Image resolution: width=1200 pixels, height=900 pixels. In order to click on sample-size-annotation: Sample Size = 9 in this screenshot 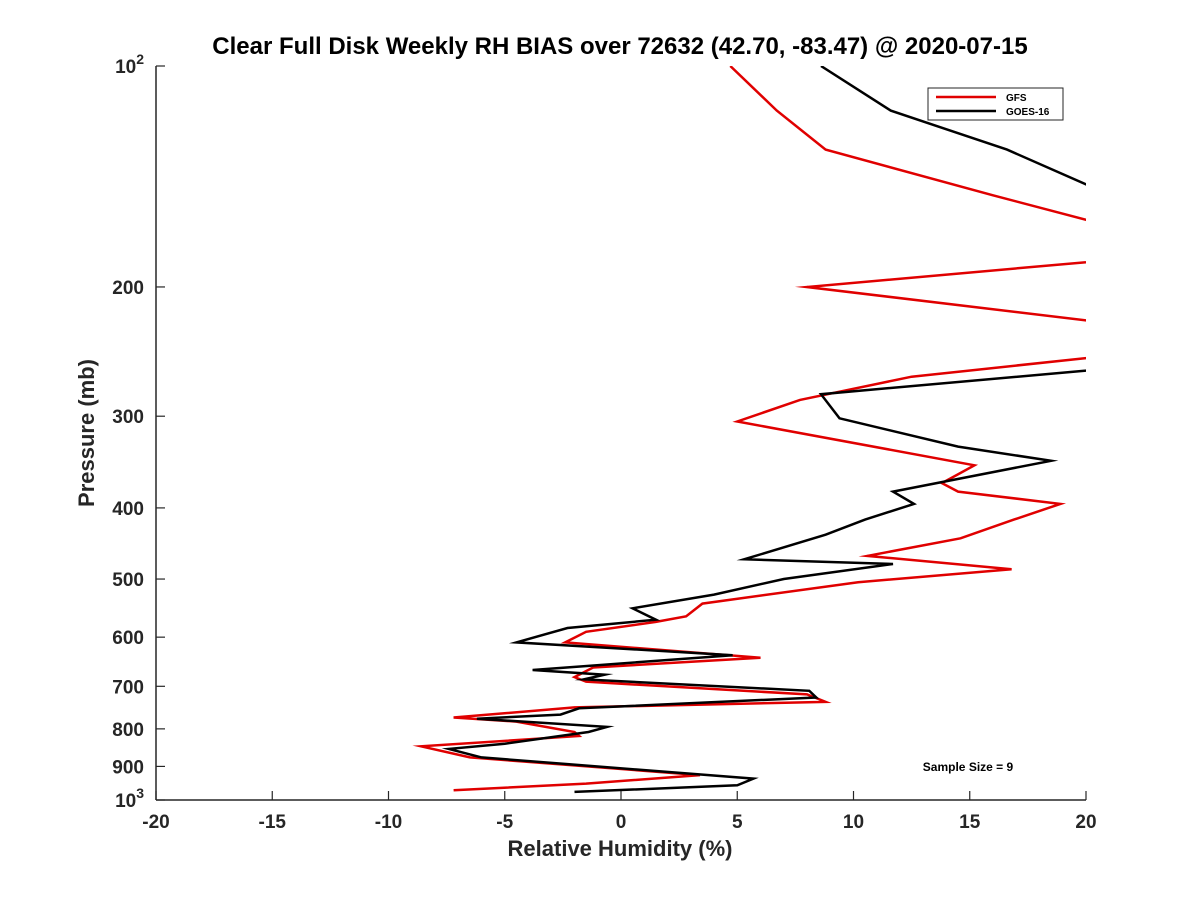, I will do `click(968, 767)`.